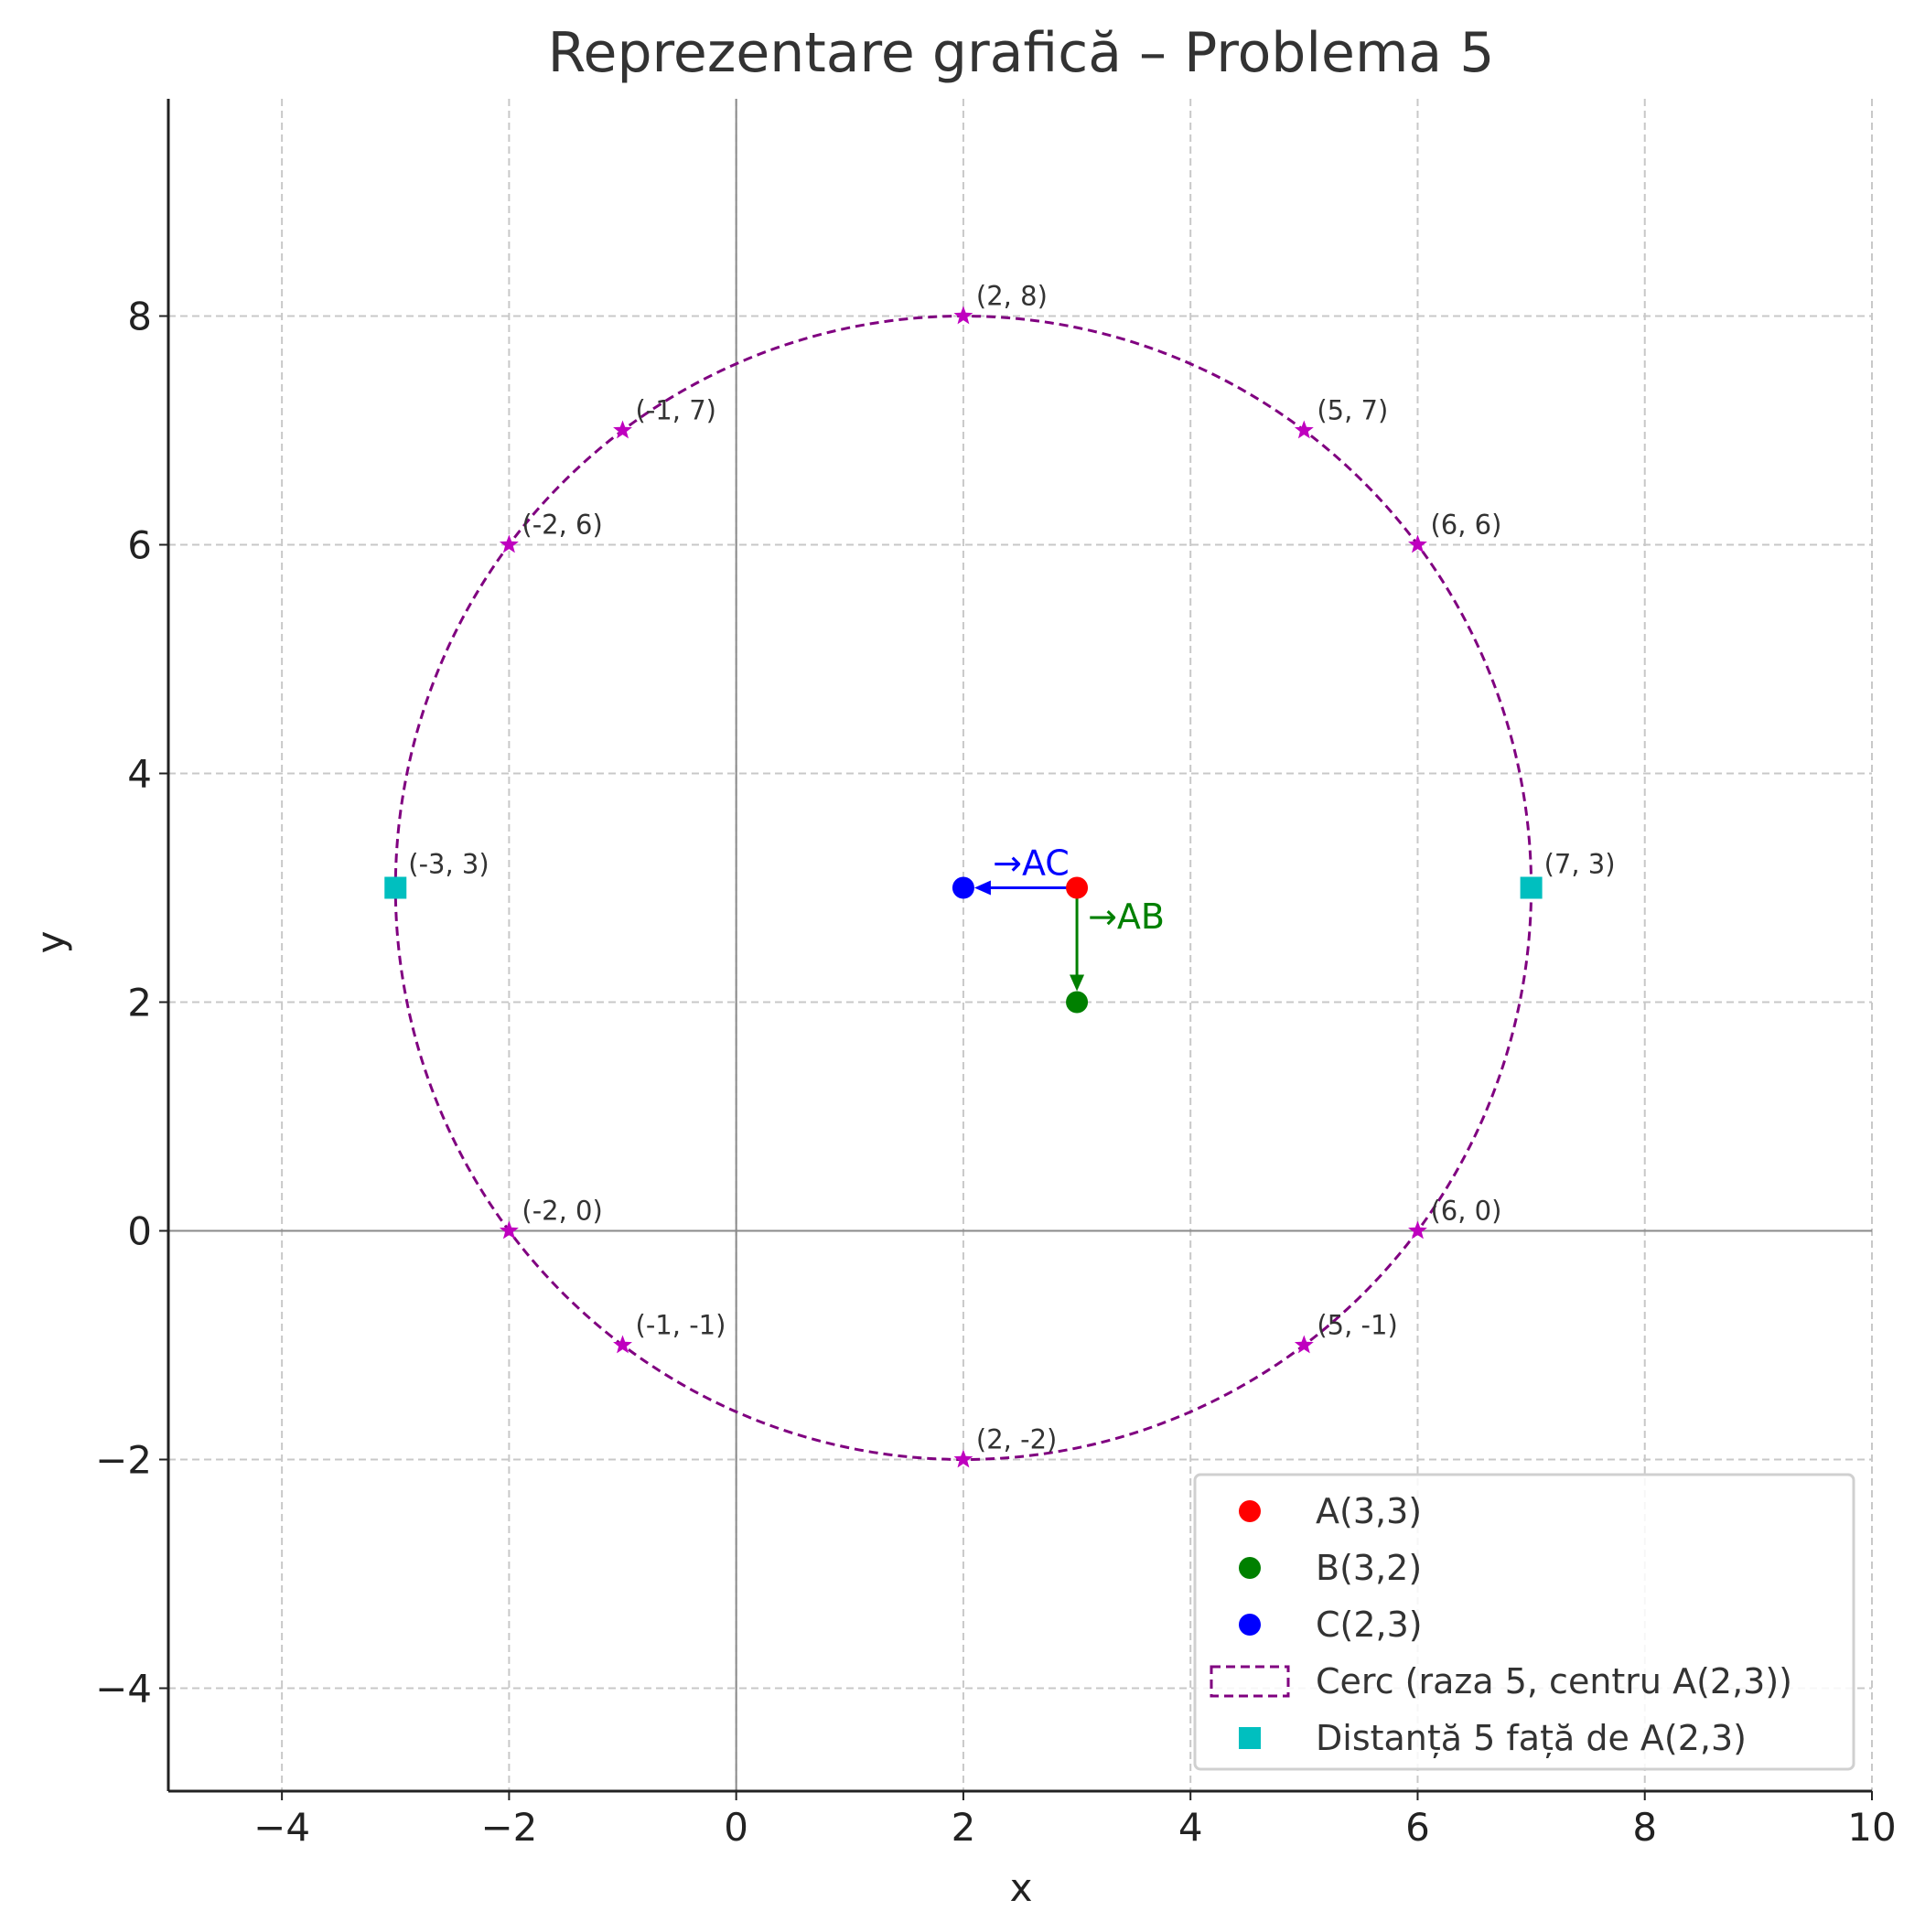  I want to click on y-tick-label: −2, so click(123, 1461).